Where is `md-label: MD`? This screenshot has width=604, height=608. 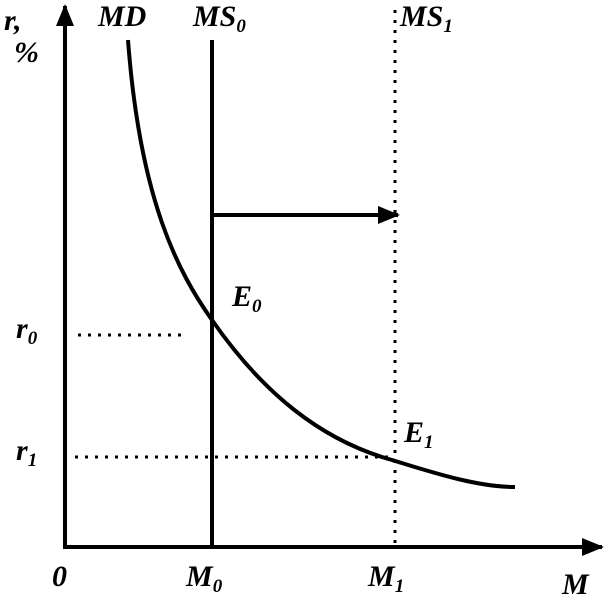 md-label: MD is located at coordinates (121, 16).